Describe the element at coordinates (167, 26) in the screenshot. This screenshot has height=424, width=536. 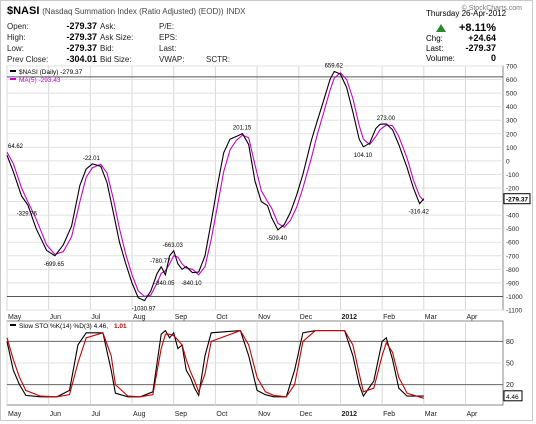
I see `pe-label: P/E:` at that location.